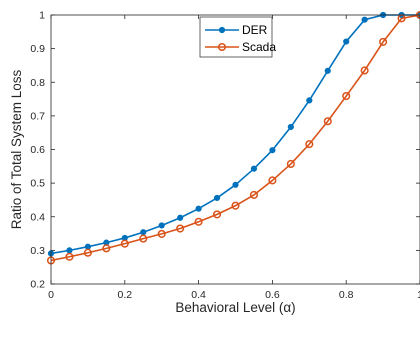 This screenshot has width=420, height=343. I want to click on x-tick-label: 0.8, so click(346, 295).